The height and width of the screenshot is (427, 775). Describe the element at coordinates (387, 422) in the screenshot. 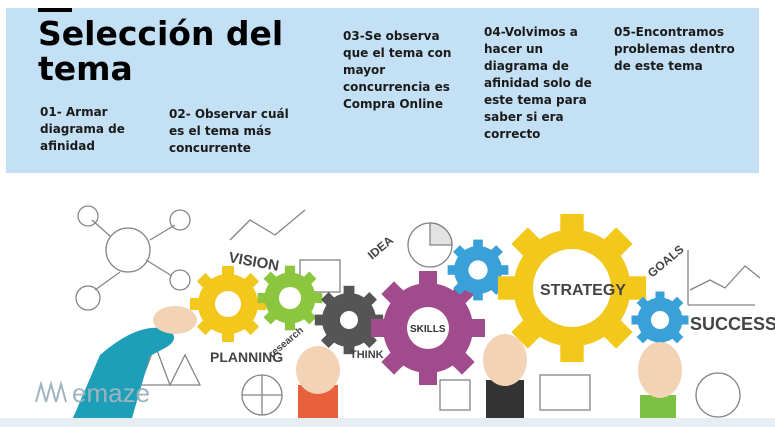

I see `footer-strip` at that location.